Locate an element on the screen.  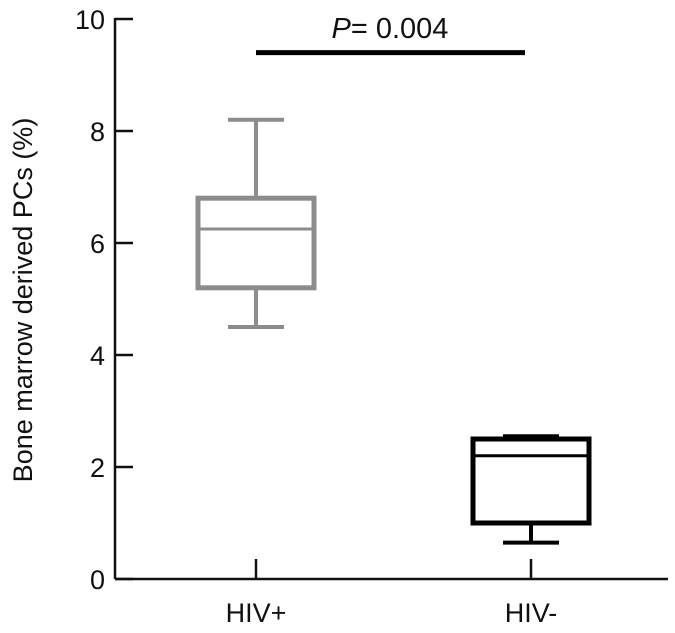
x-ticks: HIV+ HIV- is located at coordinates (392, 593).